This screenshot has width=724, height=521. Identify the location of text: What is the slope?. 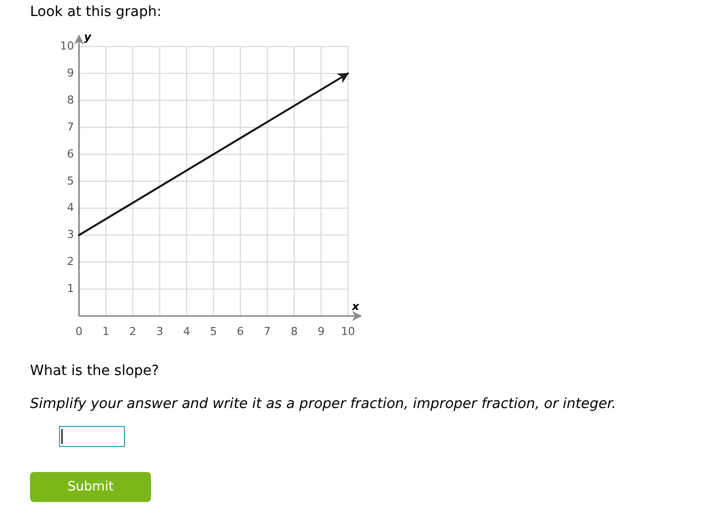
(94, 371).